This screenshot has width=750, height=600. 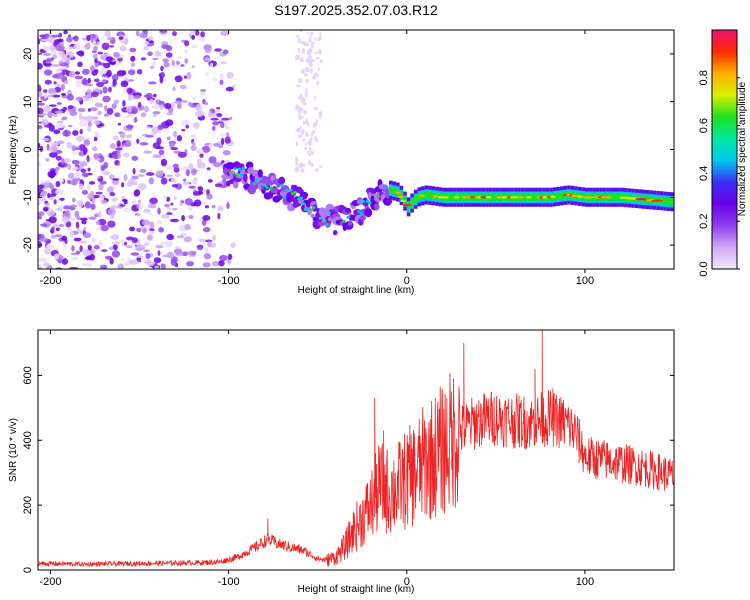 I want to click on ridge-halo, so click(x=368, y=213).